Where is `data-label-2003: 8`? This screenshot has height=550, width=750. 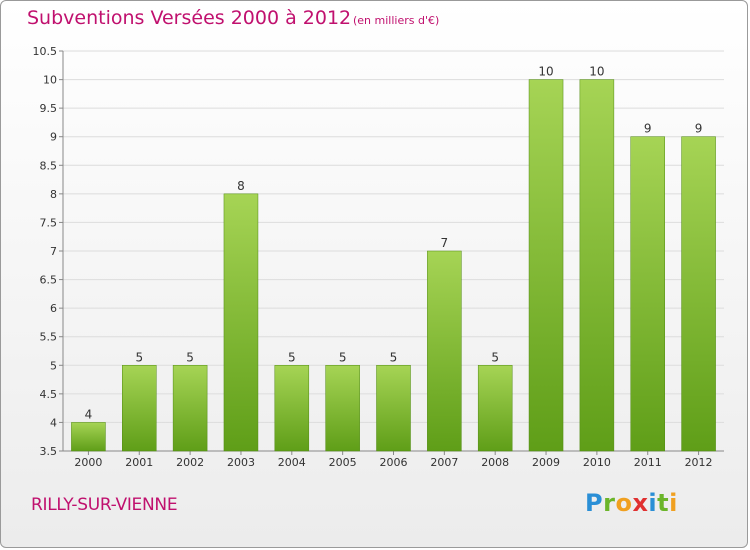 data-label-2003: 8 is located at coordinates (241, 186).